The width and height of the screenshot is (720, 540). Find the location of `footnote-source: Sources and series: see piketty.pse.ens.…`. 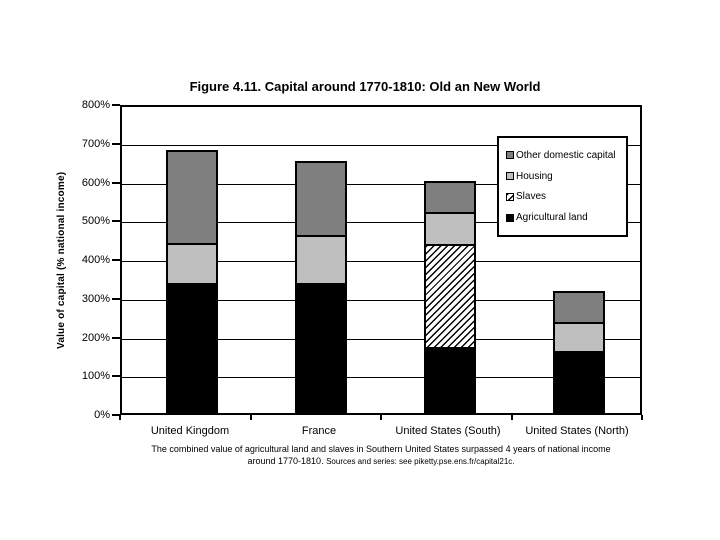

footnote-source: Sources and series: see piketty.pse.ens.… is located at coordinates (420, 461).